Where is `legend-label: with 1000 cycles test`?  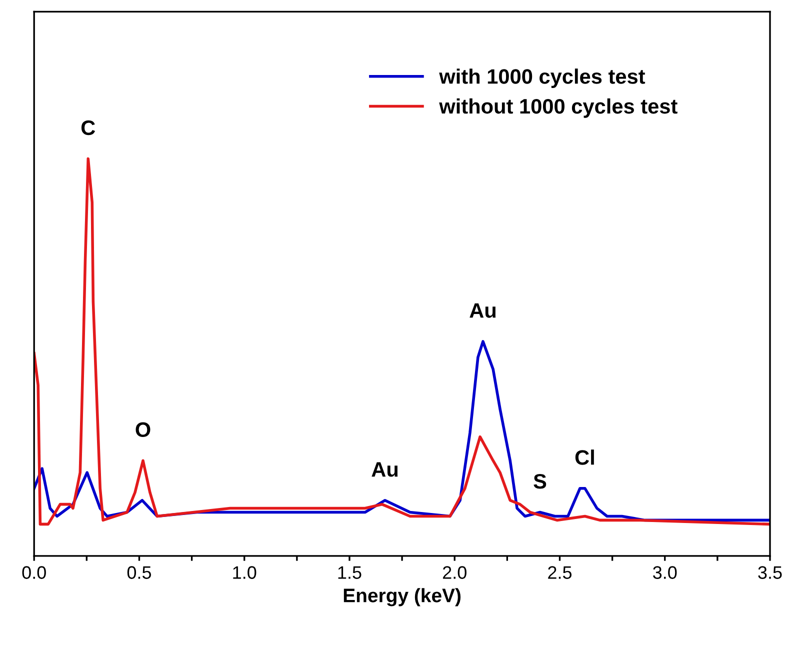 legend-label: with 1000 cycles test is located at coordinates (542, 78).